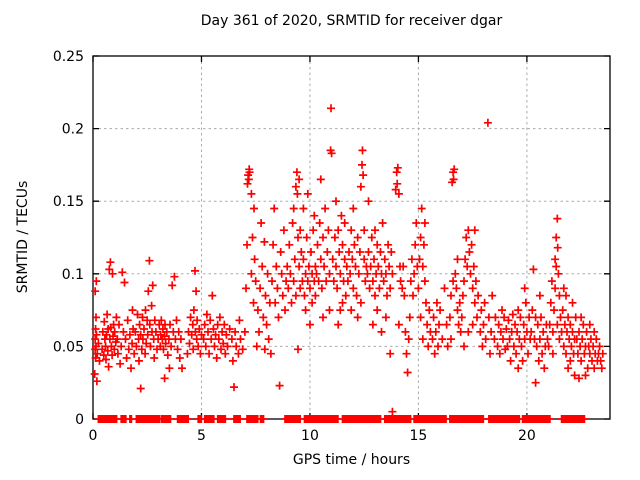 The width and height of the screenshot is (640, 480). I want to click on x-tick-label: 5, so click(201, 436).